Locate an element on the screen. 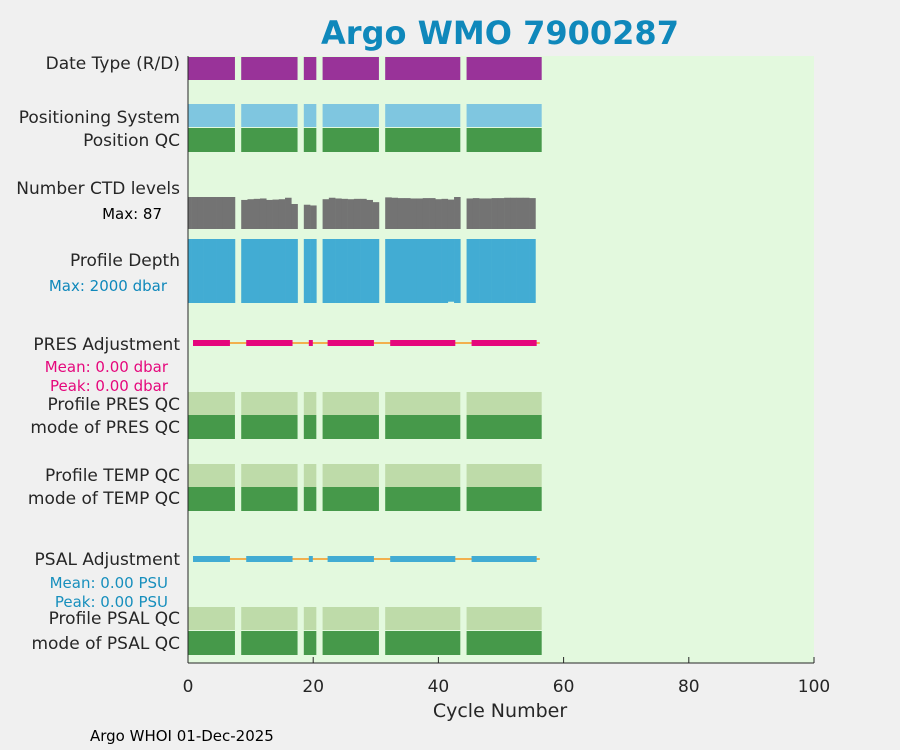  x-tick-label-60: 60 is located at coordinates (564, 687).